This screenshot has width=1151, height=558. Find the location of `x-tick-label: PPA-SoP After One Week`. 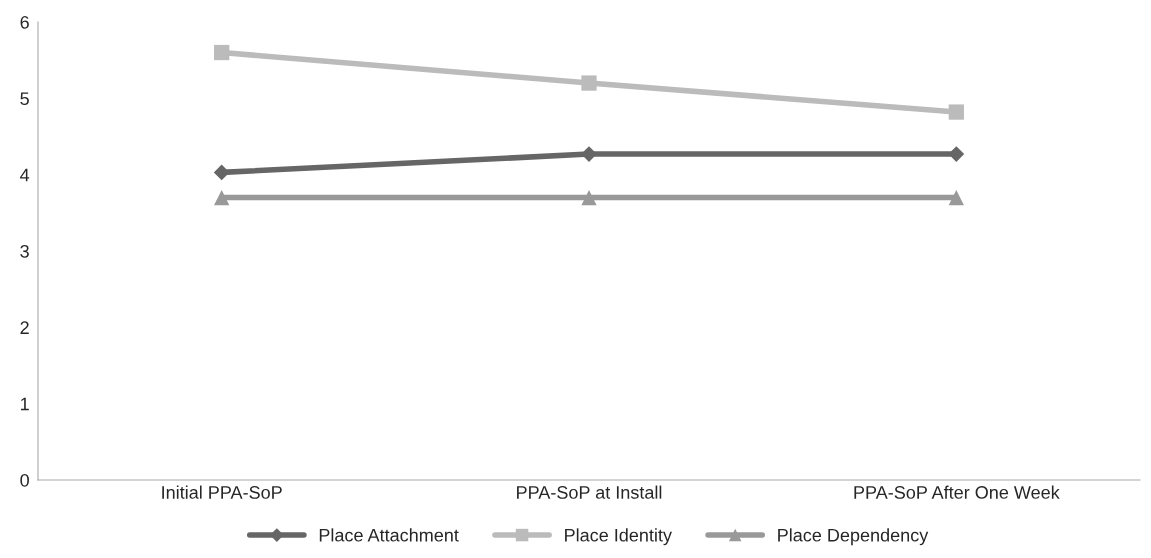

x-tick-label: PPA-SoP After One Week is located at coordinates (957, 492).